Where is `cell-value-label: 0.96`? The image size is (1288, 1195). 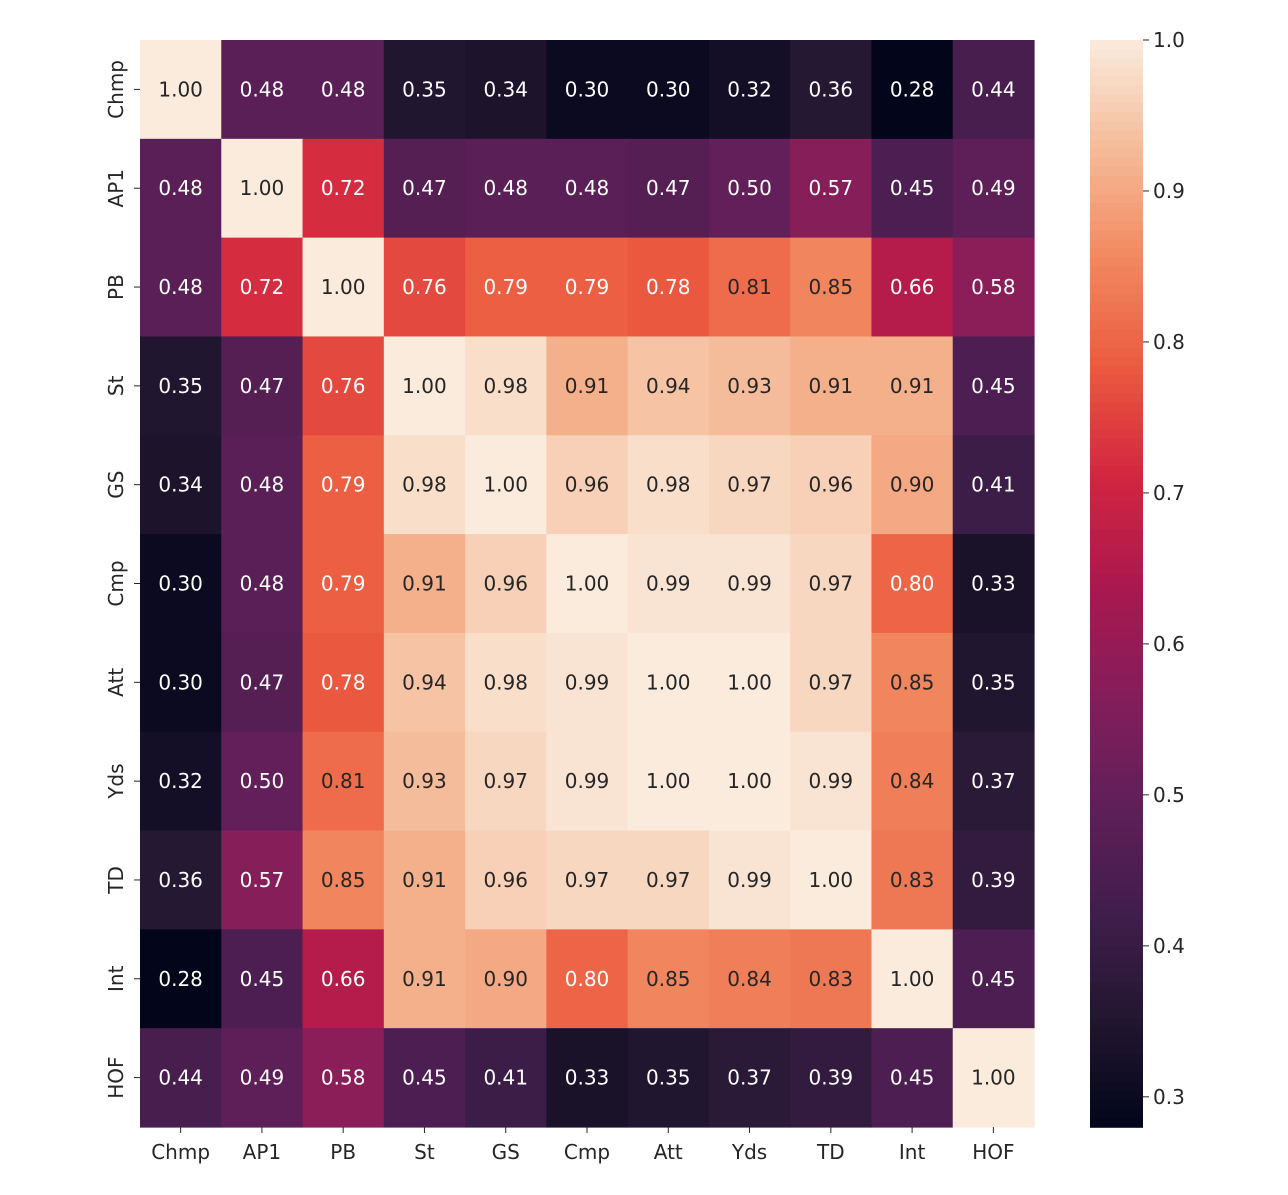 cell-value-label: 0.96 is located at coordinates (505, 880).